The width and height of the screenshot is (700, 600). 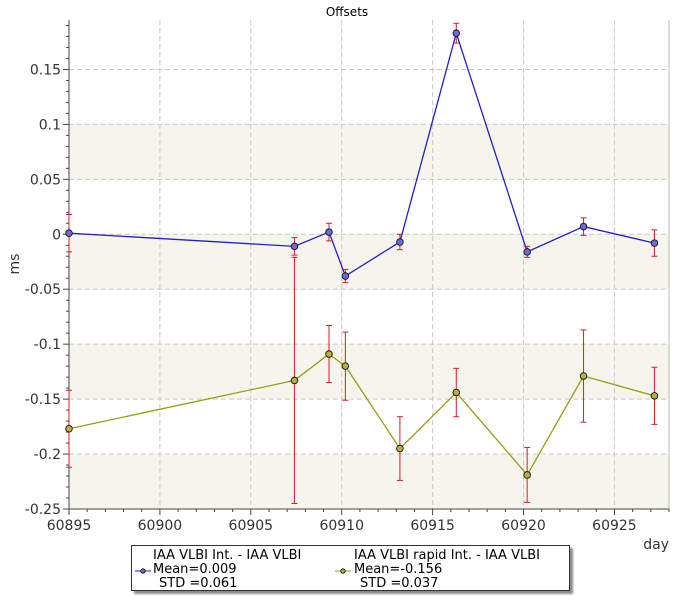 I want to click on y-tick-label: 0, so click(x=56, y=235).